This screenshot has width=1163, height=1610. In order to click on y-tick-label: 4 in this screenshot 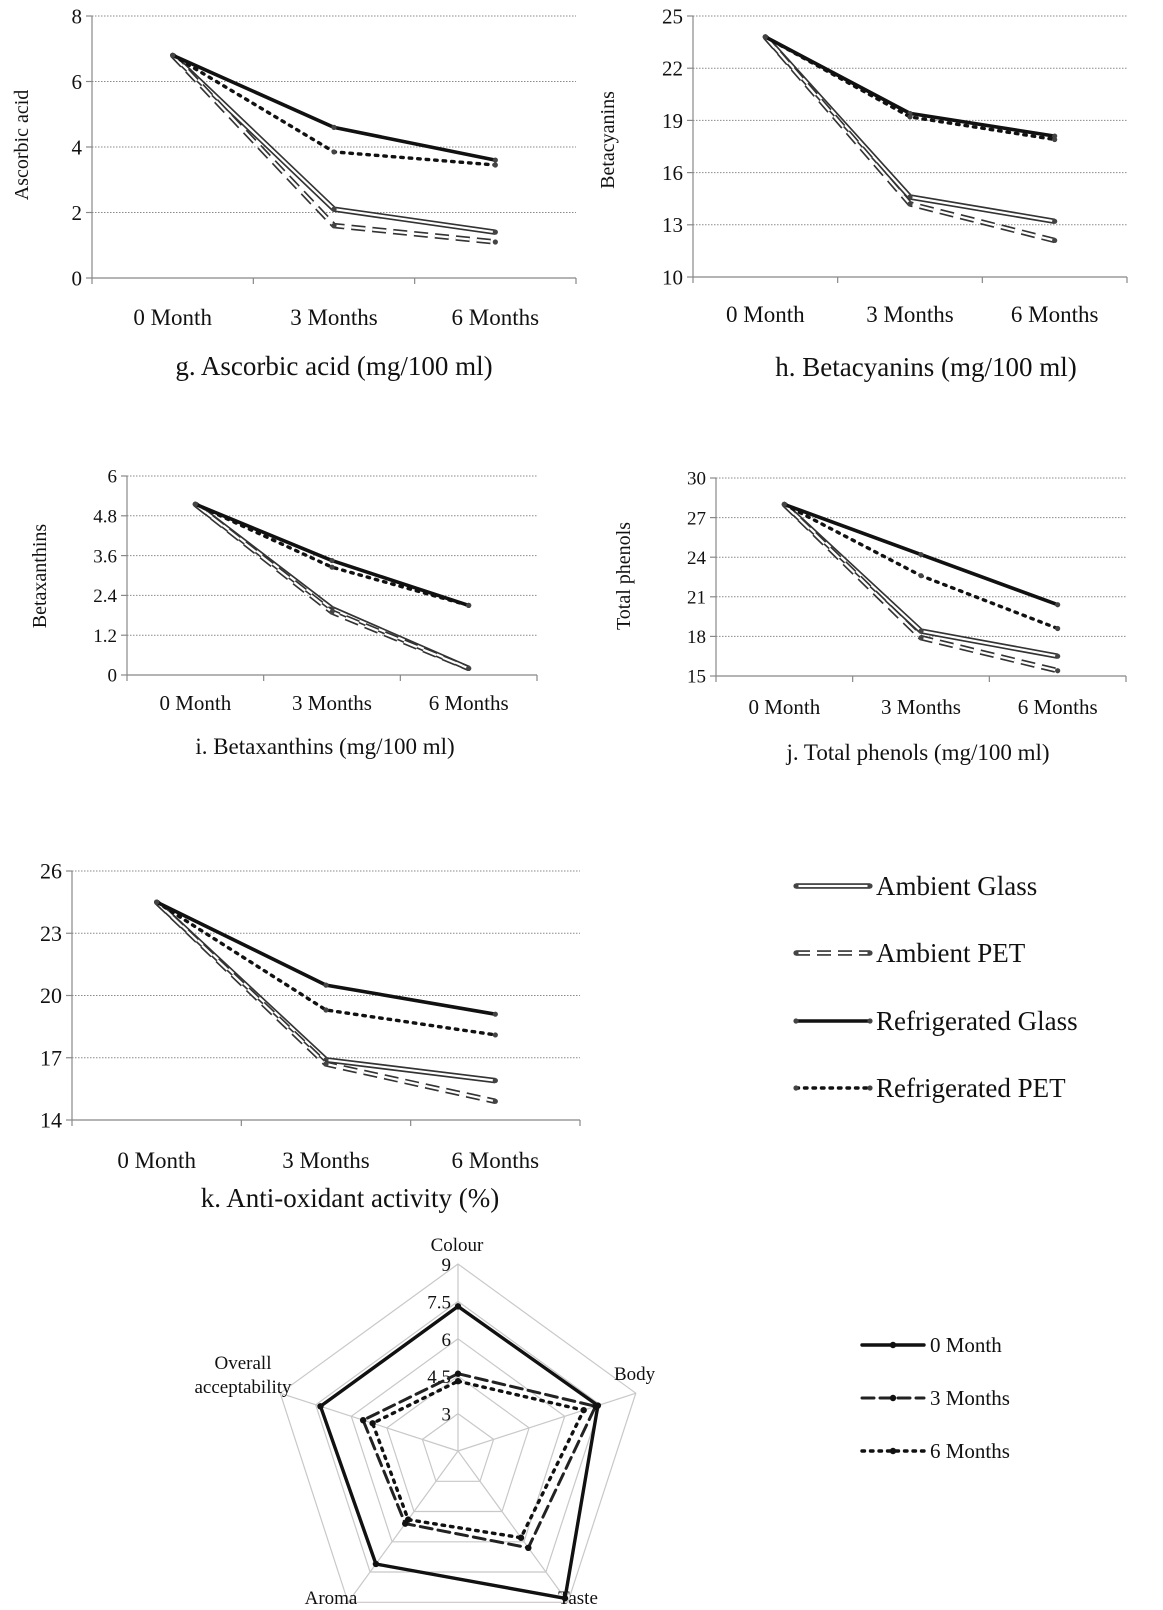, I will do `click(77, 147)`.